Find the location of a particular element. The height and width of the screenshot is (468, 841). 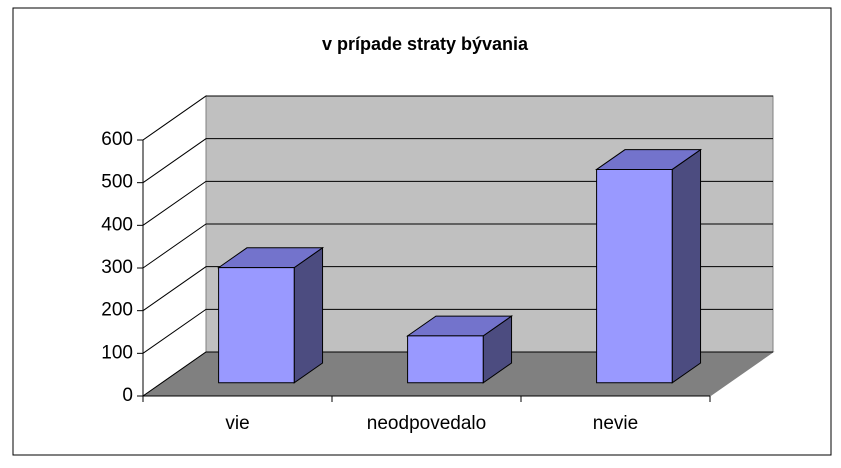

y-tick-label: 200 is located at coordinates (117, 310).